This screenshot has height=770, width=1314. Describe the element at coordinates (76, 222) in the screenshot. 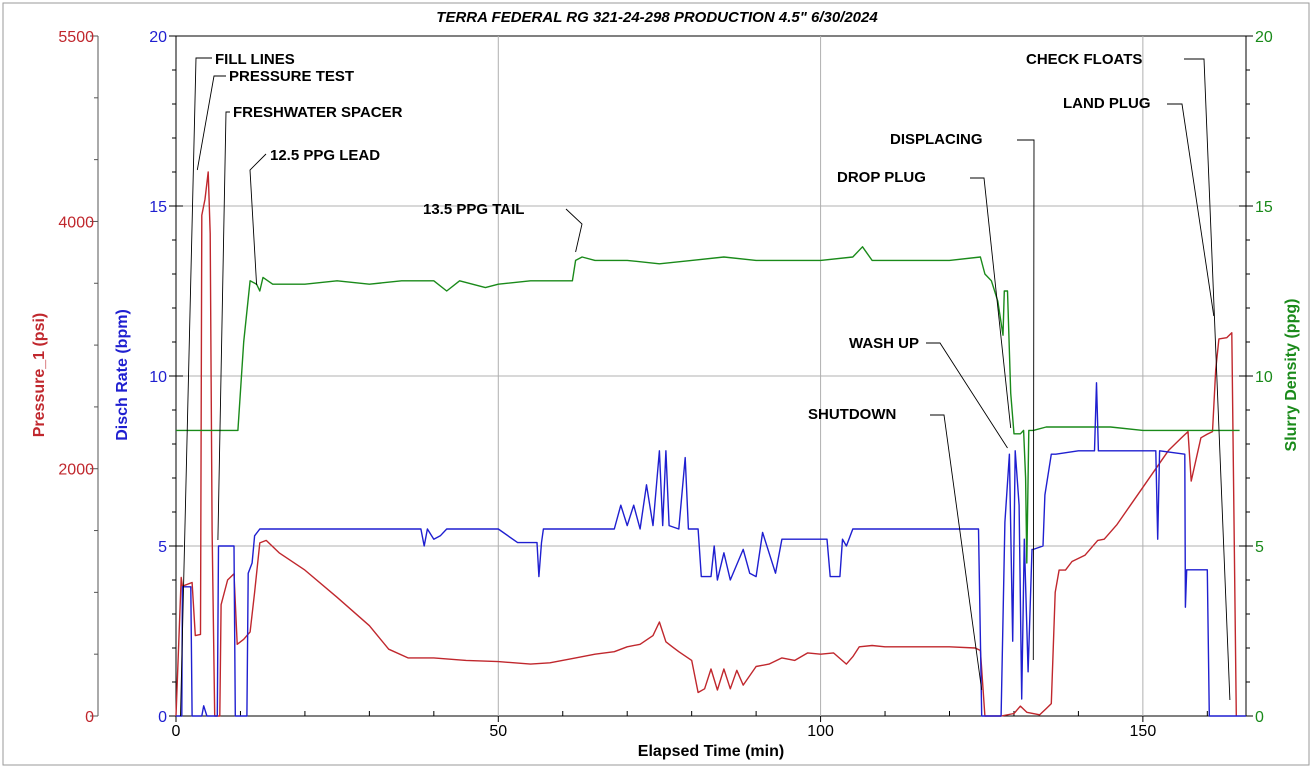

I see `pressure-tick-label: 4000` at that location.